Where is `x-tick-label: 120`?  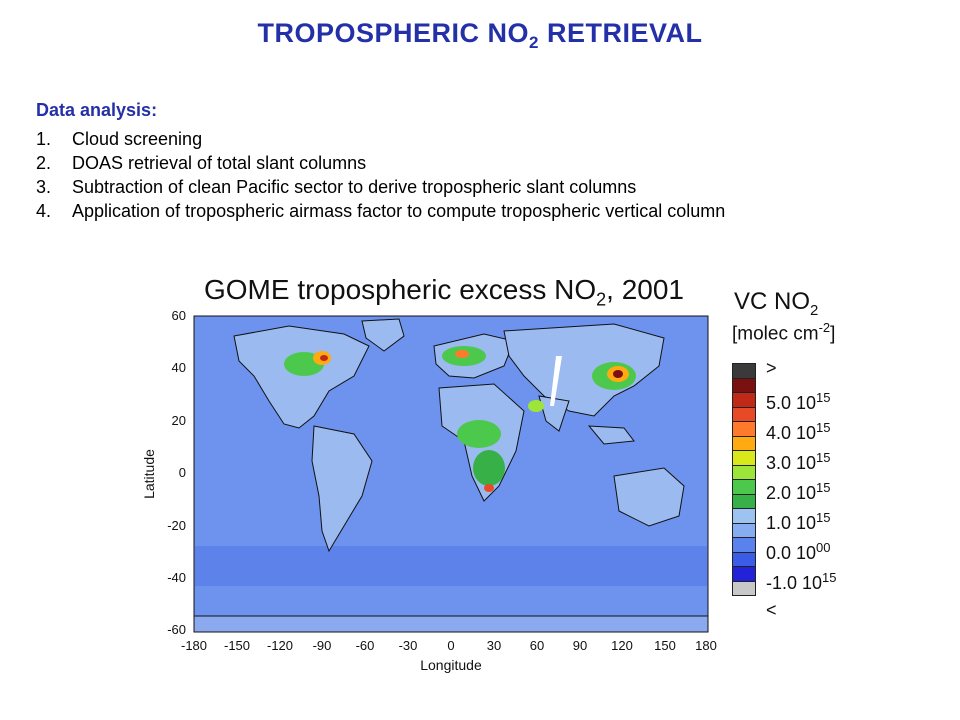
x-tick-label: 120 is located at coordinates (622, 645).